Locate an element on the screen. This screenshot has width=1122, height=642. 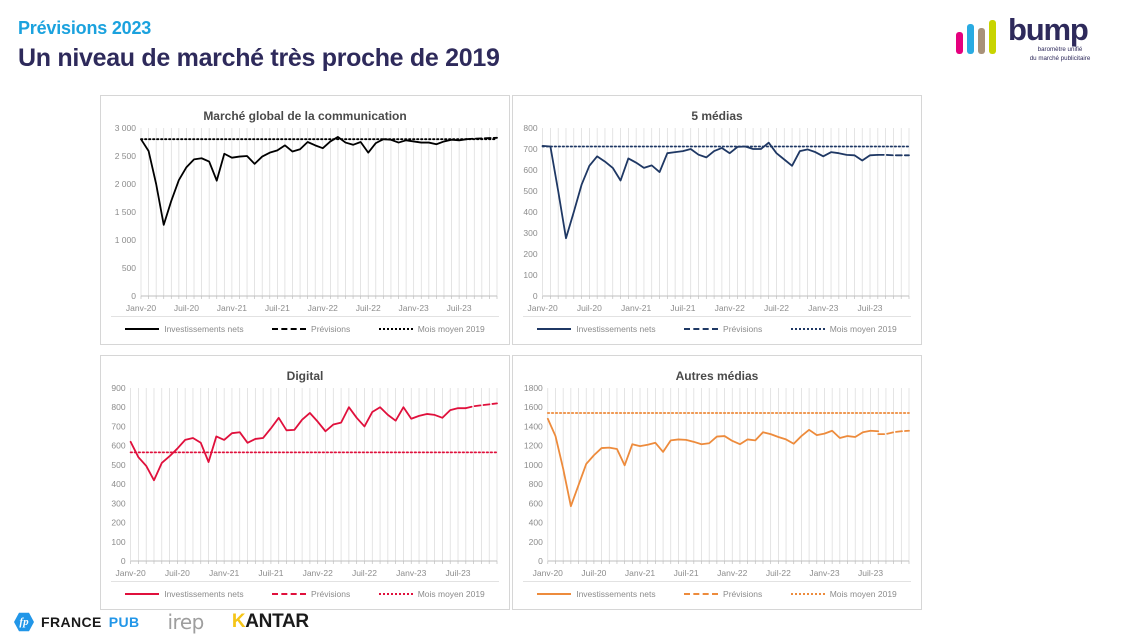
france-pub-word1: FRANCE is located at coordinates (71, 622).